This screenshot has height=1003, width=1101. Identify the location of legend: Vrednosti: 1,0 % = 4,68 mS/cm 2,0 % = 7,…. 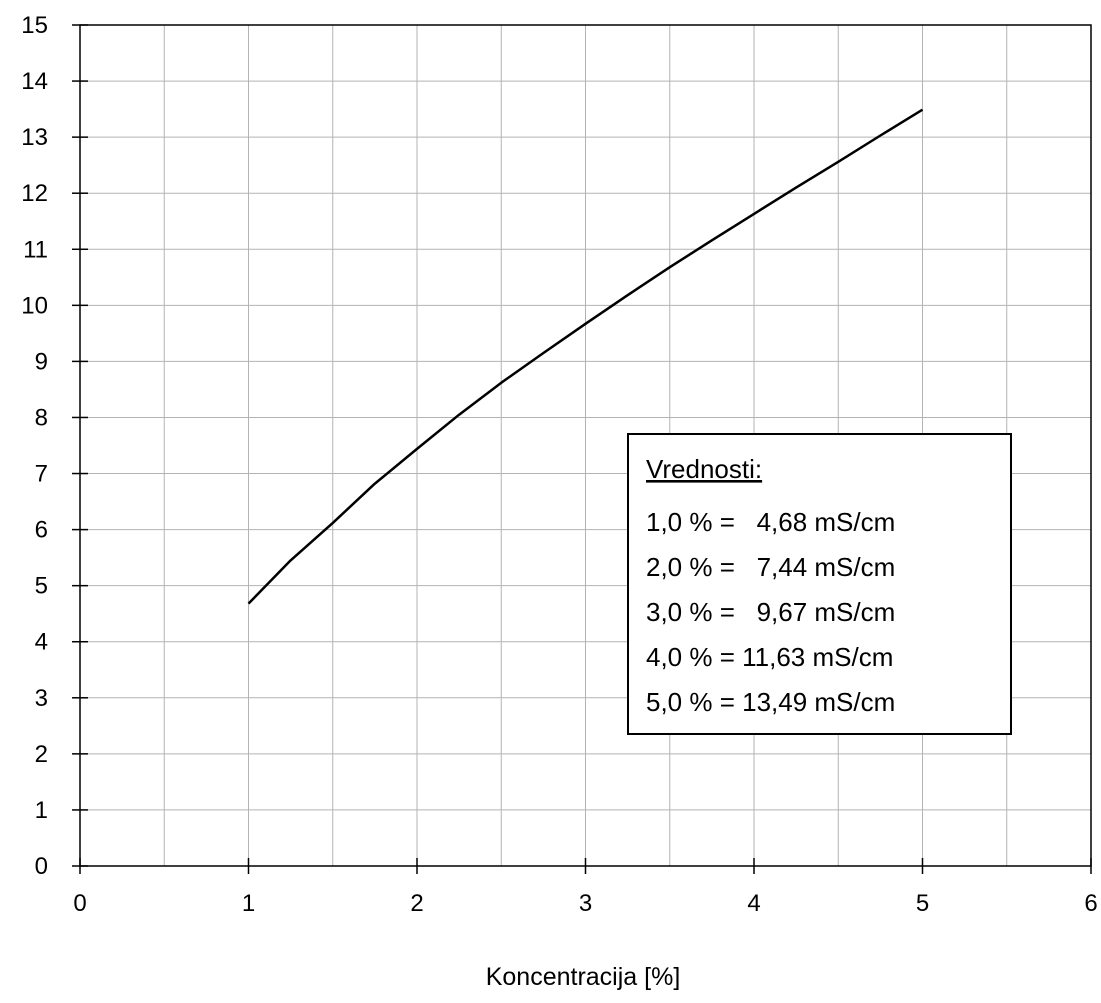
(819, 584).